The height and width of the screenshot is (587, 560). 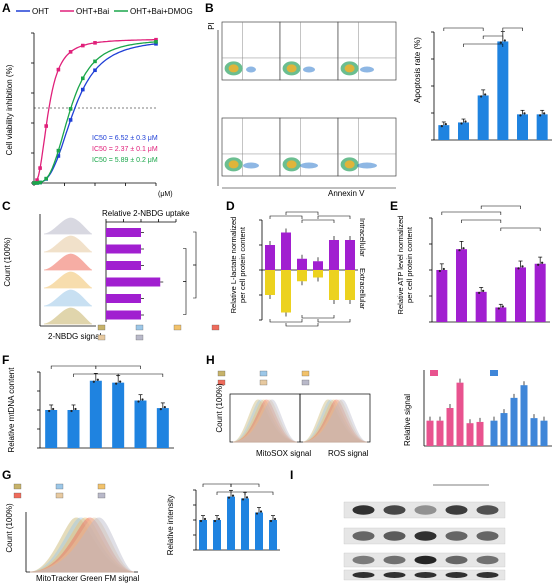 What do you see at coordinates (75, 336) in the screenshot?
I see `panel-c-xlabel: 2-NBDG signal` at bounding box center [75, 336].